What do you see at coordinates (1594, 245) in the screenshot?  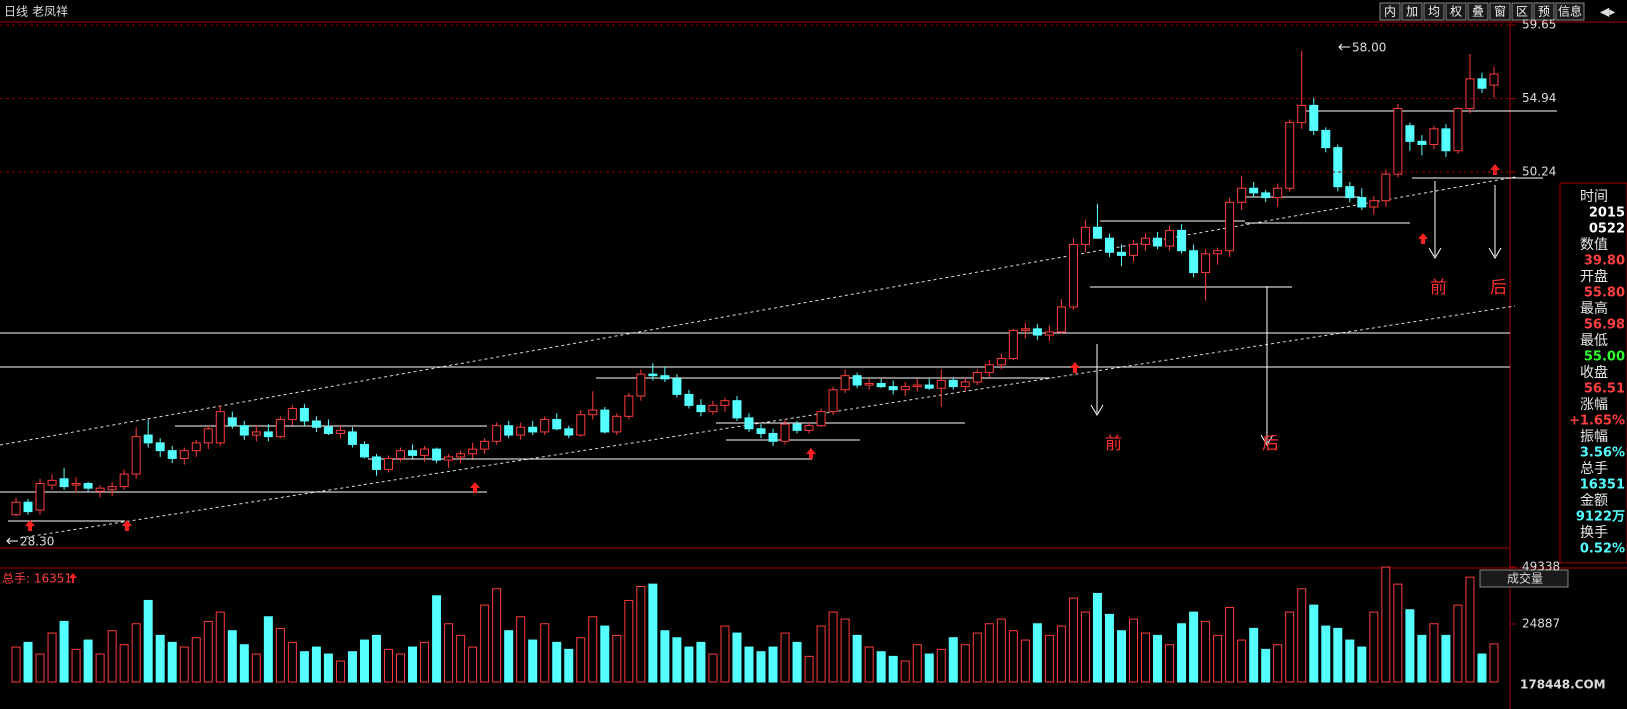 I see `info-label: 数值` at bounding box center [1594, 245].